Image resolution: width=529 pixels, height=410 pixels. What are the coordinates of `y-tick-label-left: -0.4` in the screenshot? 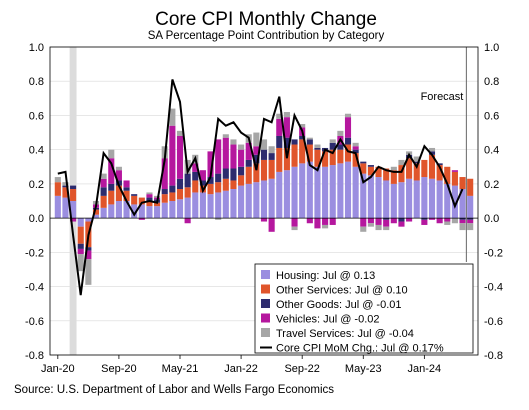 It's located at (34, 288).